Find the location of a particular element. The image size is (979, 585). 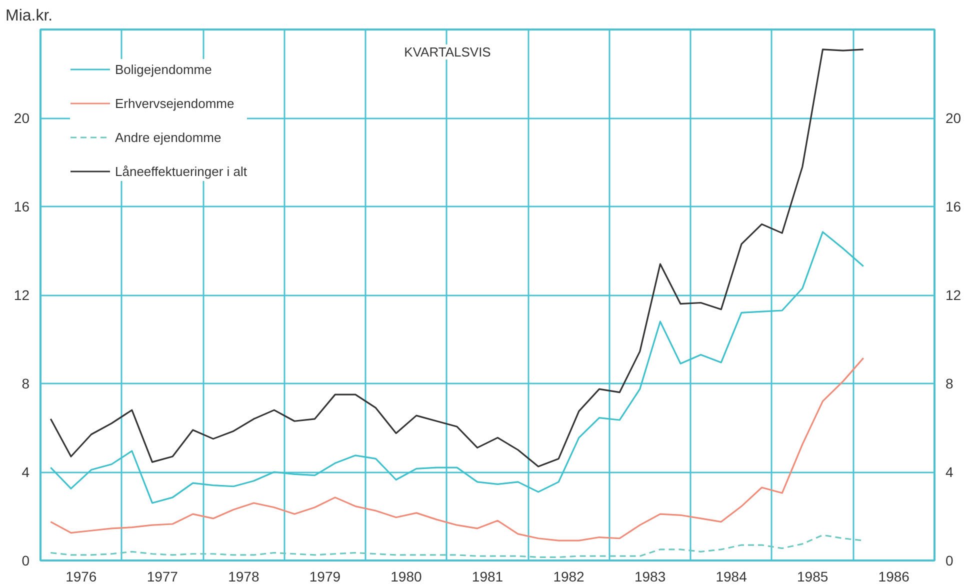

y-tick-label: 16 is located at coordinates (22, 206).